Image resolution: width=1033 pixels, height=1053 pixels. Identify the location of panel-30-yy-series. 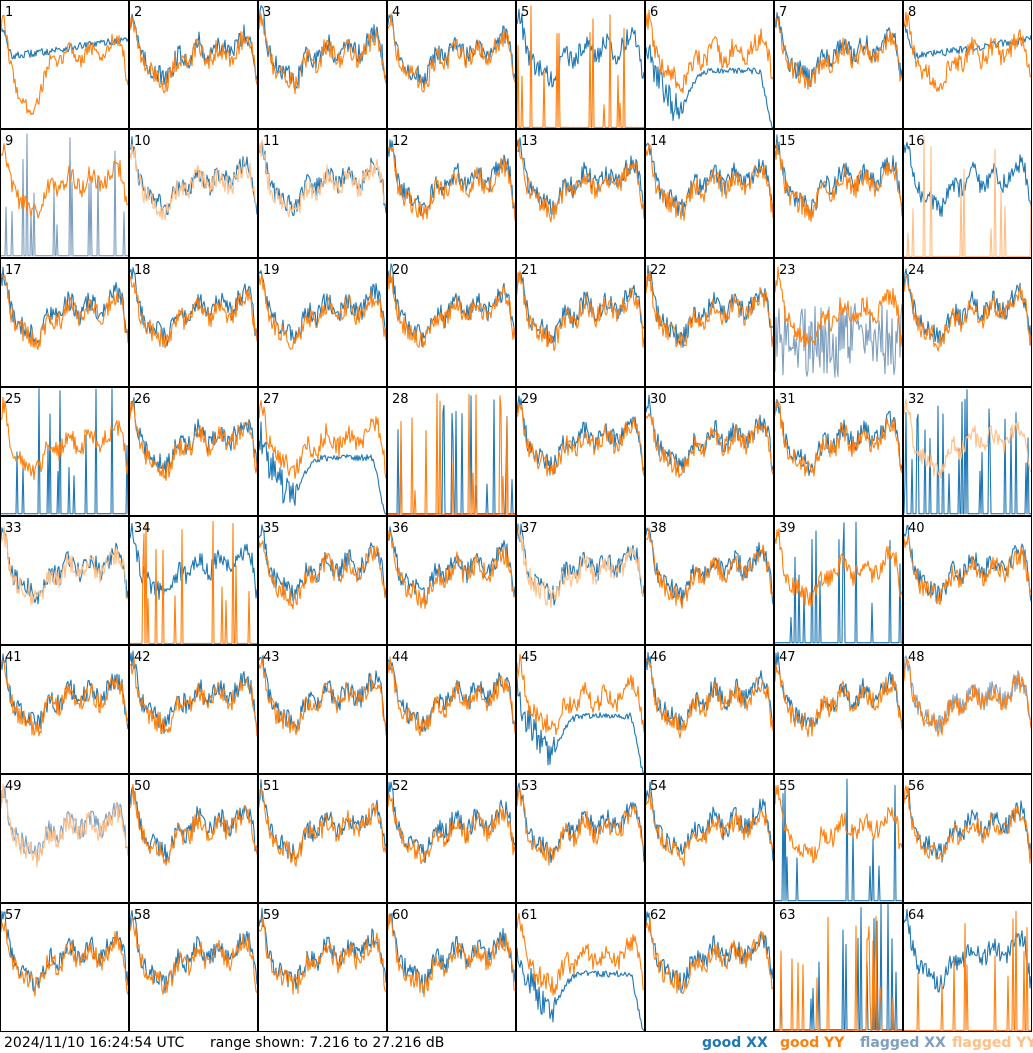
(709, 446).